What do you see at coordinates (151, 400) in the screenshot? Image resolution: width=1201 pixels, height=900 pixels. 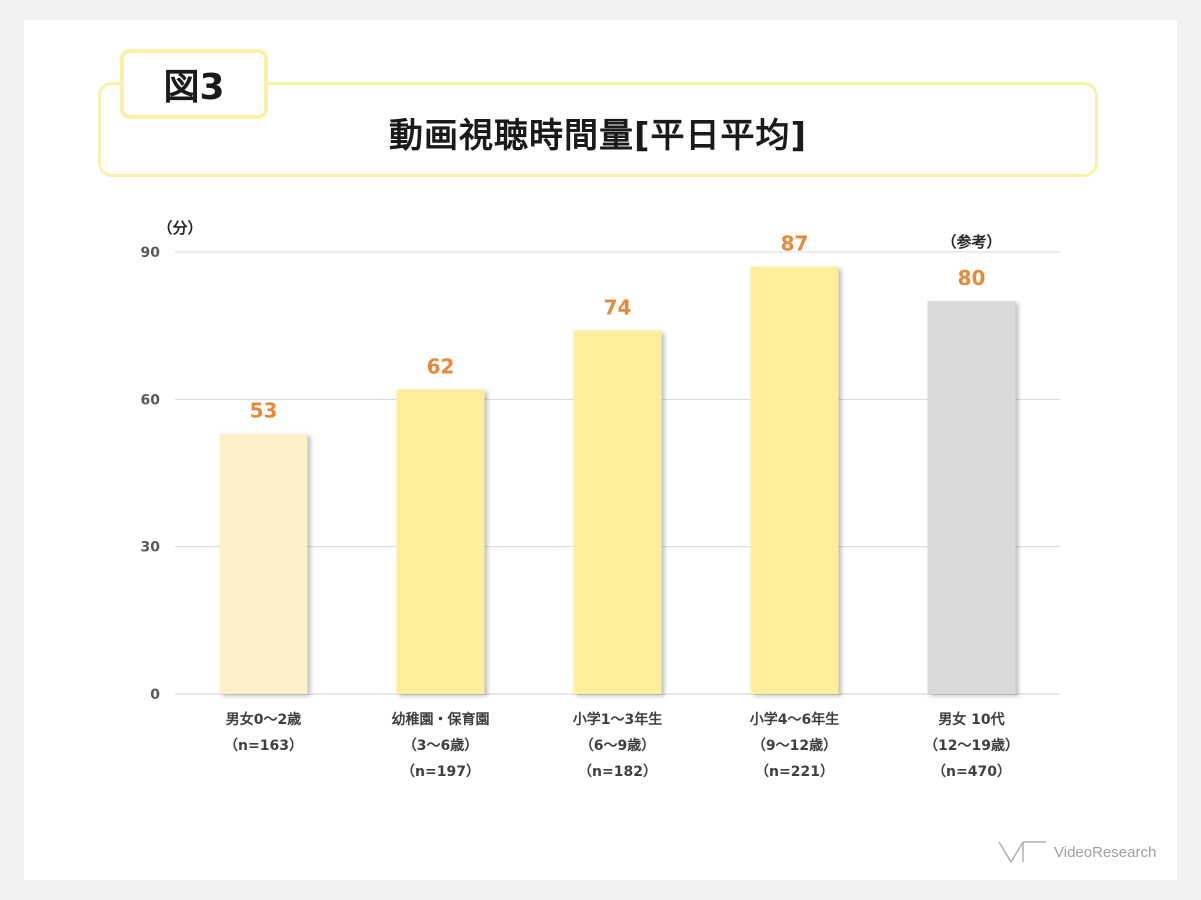 I see `y-tick-label: 60` at bounding box center [151, 400].